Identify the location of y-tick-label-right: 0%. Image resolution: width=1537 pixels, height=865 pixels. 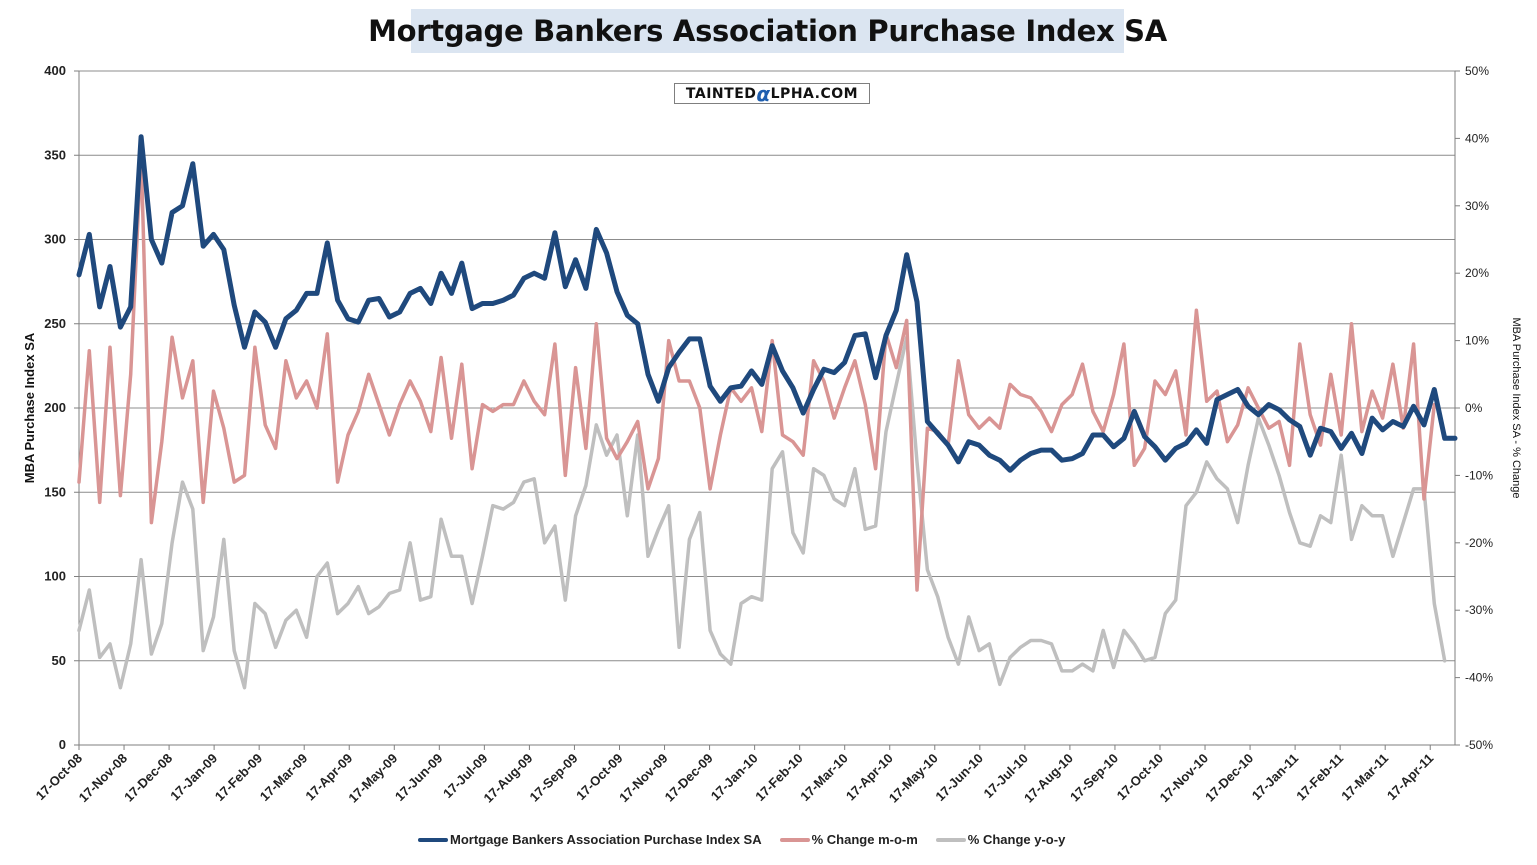
(1474, 408).